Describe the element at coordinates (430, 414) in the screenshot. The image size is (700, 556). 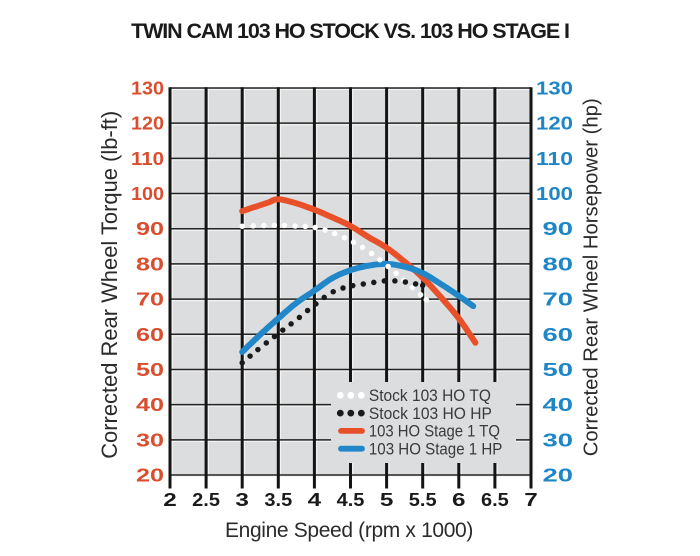
I see `svg-text: Stock 103 HO HP` at that location.